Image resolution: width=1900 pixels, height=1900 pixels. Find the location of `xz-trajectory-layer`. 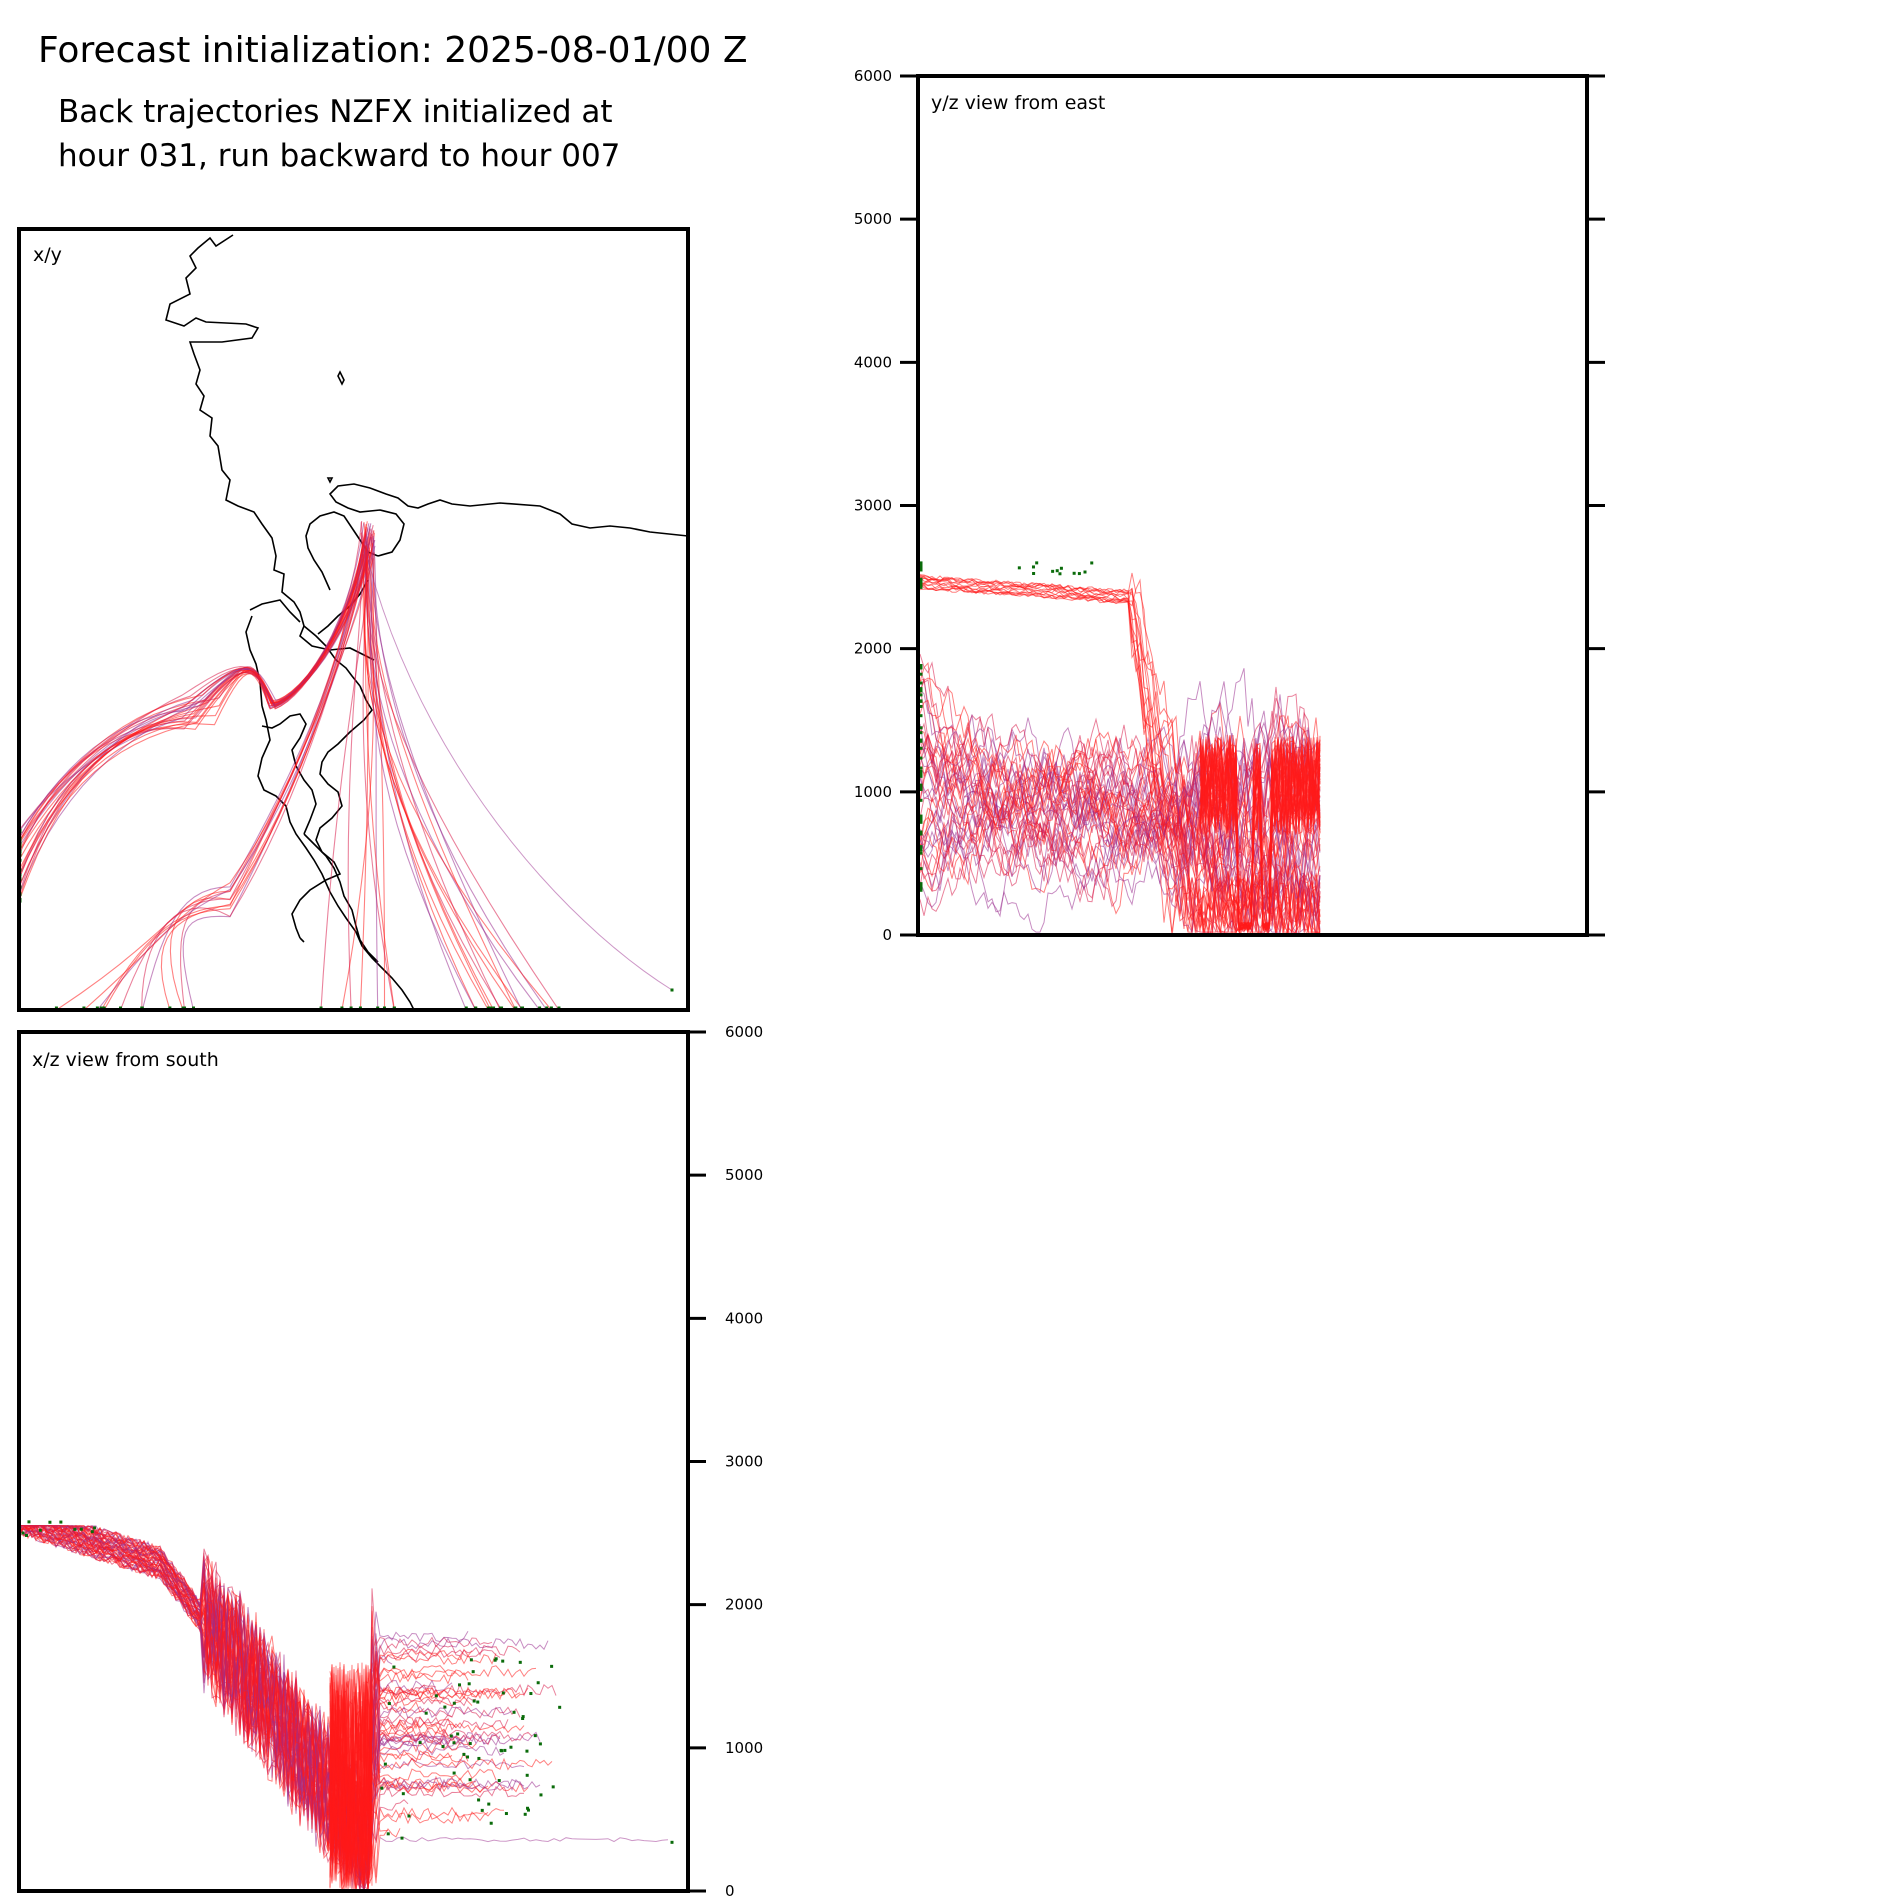

xz-trajectory-layer is located at coordinates (344, 1707).